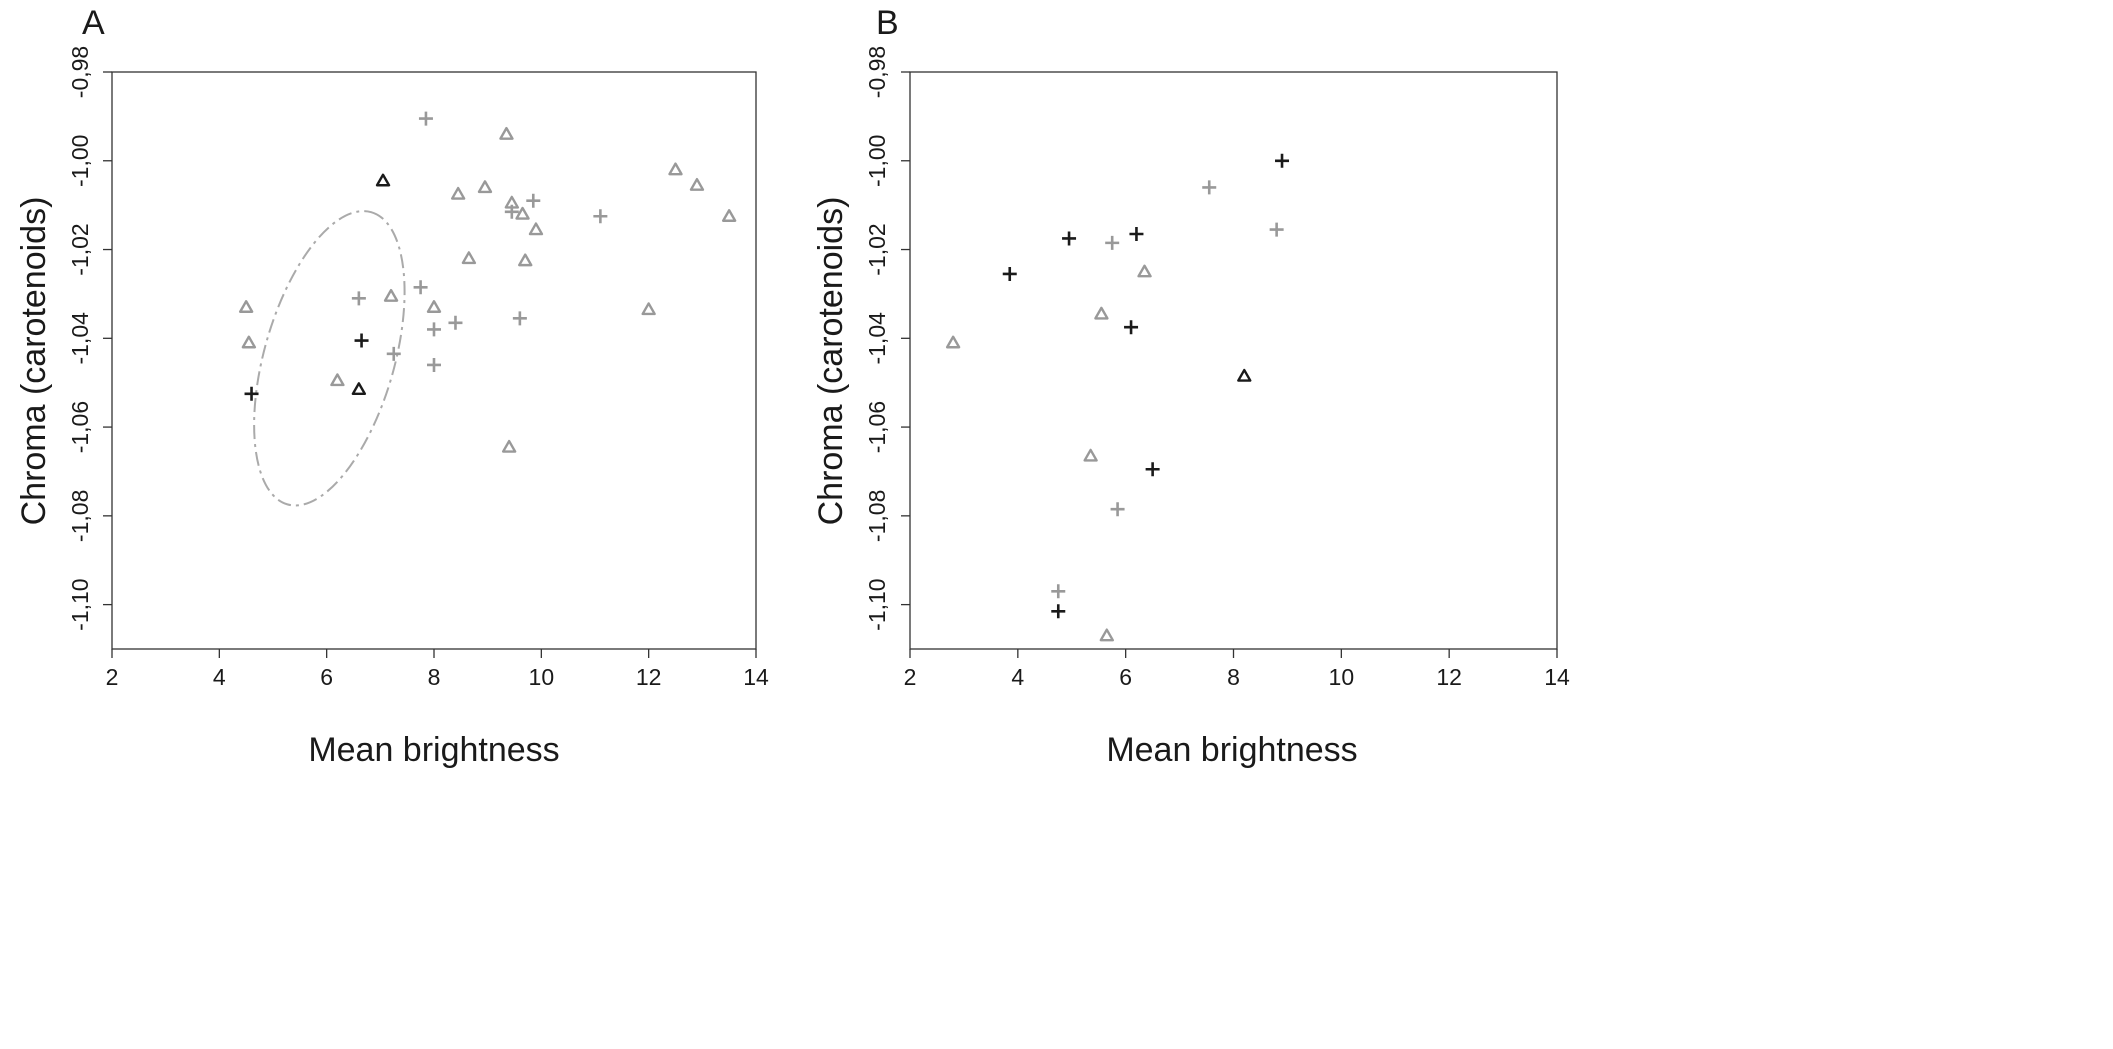  What do you see at coordinates (887, 23) in the screenshot?
I see `panel-label-b: B` at bounding box center [887, 23].